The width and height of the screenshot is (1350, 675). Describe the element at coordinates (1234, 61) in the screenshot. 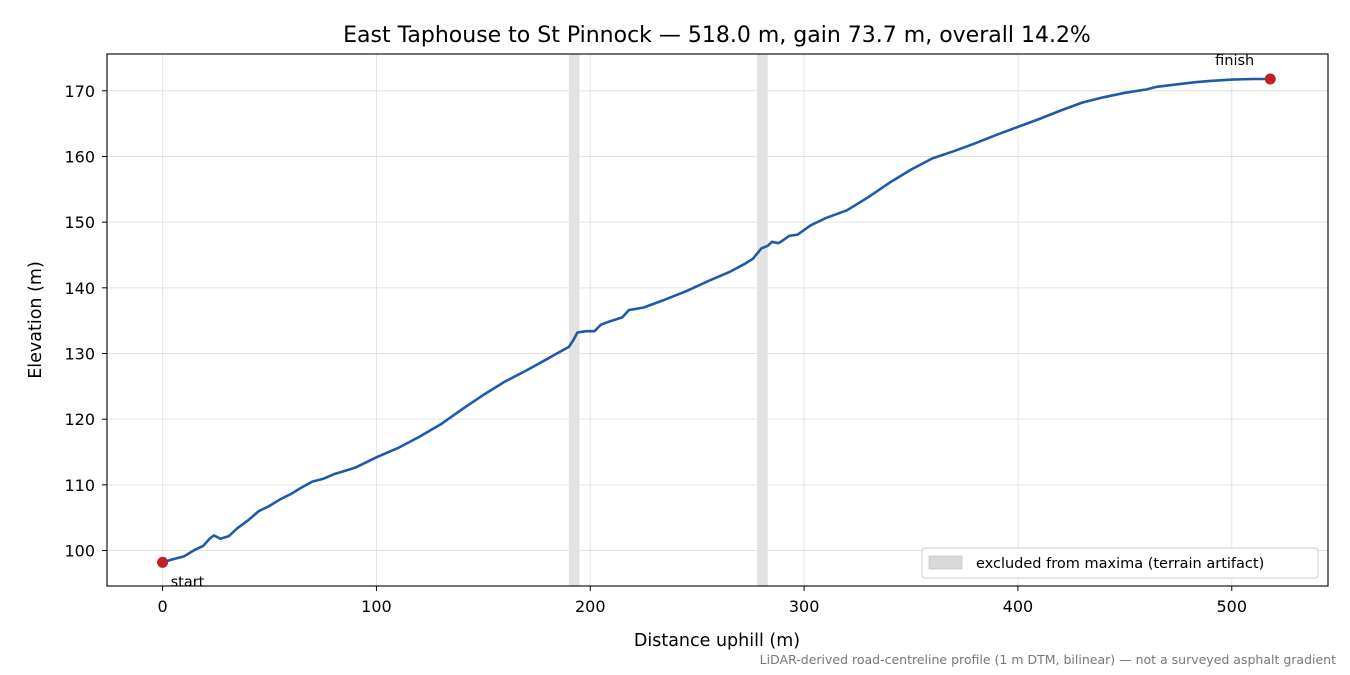

I see `finish-label: finish` at that location.